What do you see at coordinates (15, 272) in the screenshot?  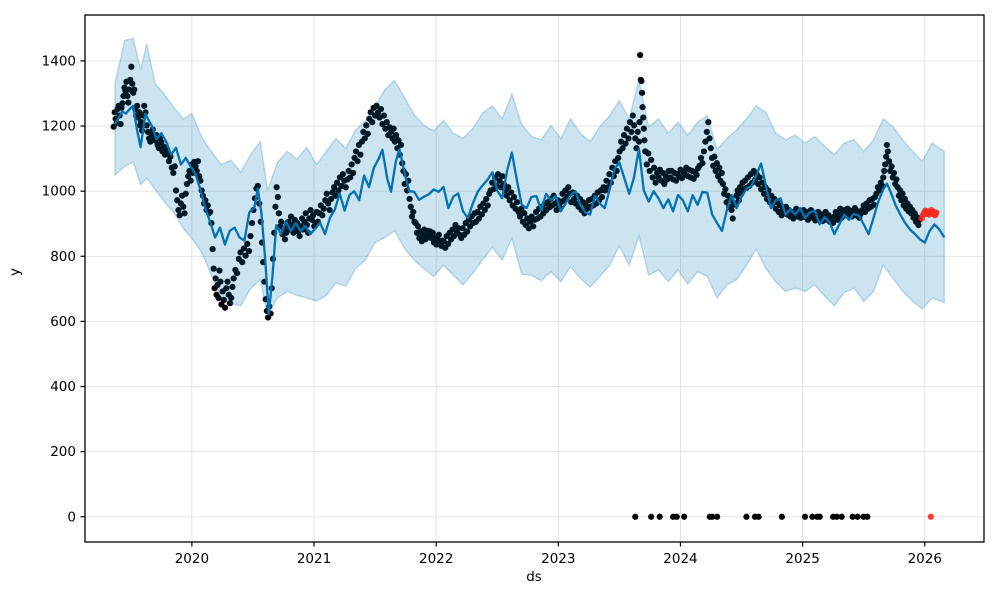 I see `y-axis-label: y` at bounding box center [15, 272].